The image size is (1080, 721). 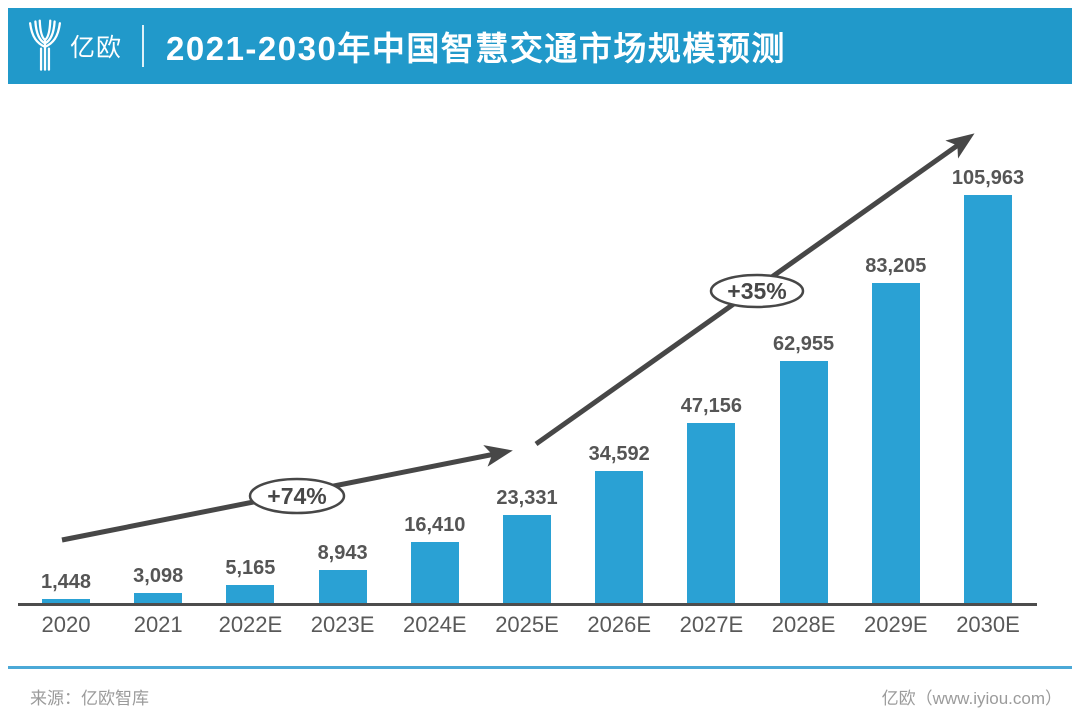 I want to click on bar-2020, so click(x=66, y=602).